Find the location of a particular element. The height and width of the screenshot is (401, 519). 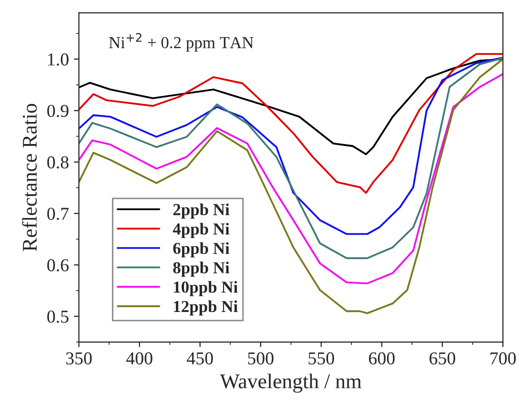

legend-label: 12ppb Ni is located at coordinates (206, 308).